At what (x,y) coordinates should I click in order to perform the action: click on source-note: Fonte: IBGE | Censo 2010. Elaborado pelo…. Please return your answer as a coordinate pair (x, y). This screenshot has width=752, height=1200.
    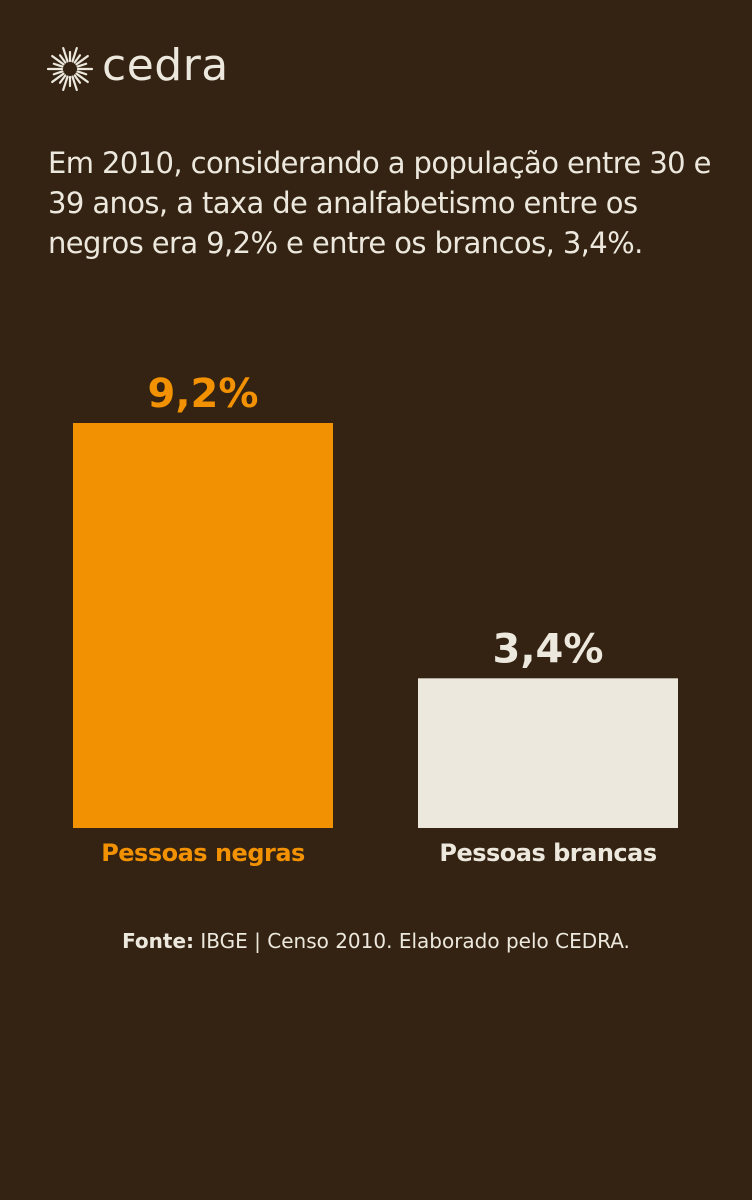
    Looking at the image, I should click on (376, 941).